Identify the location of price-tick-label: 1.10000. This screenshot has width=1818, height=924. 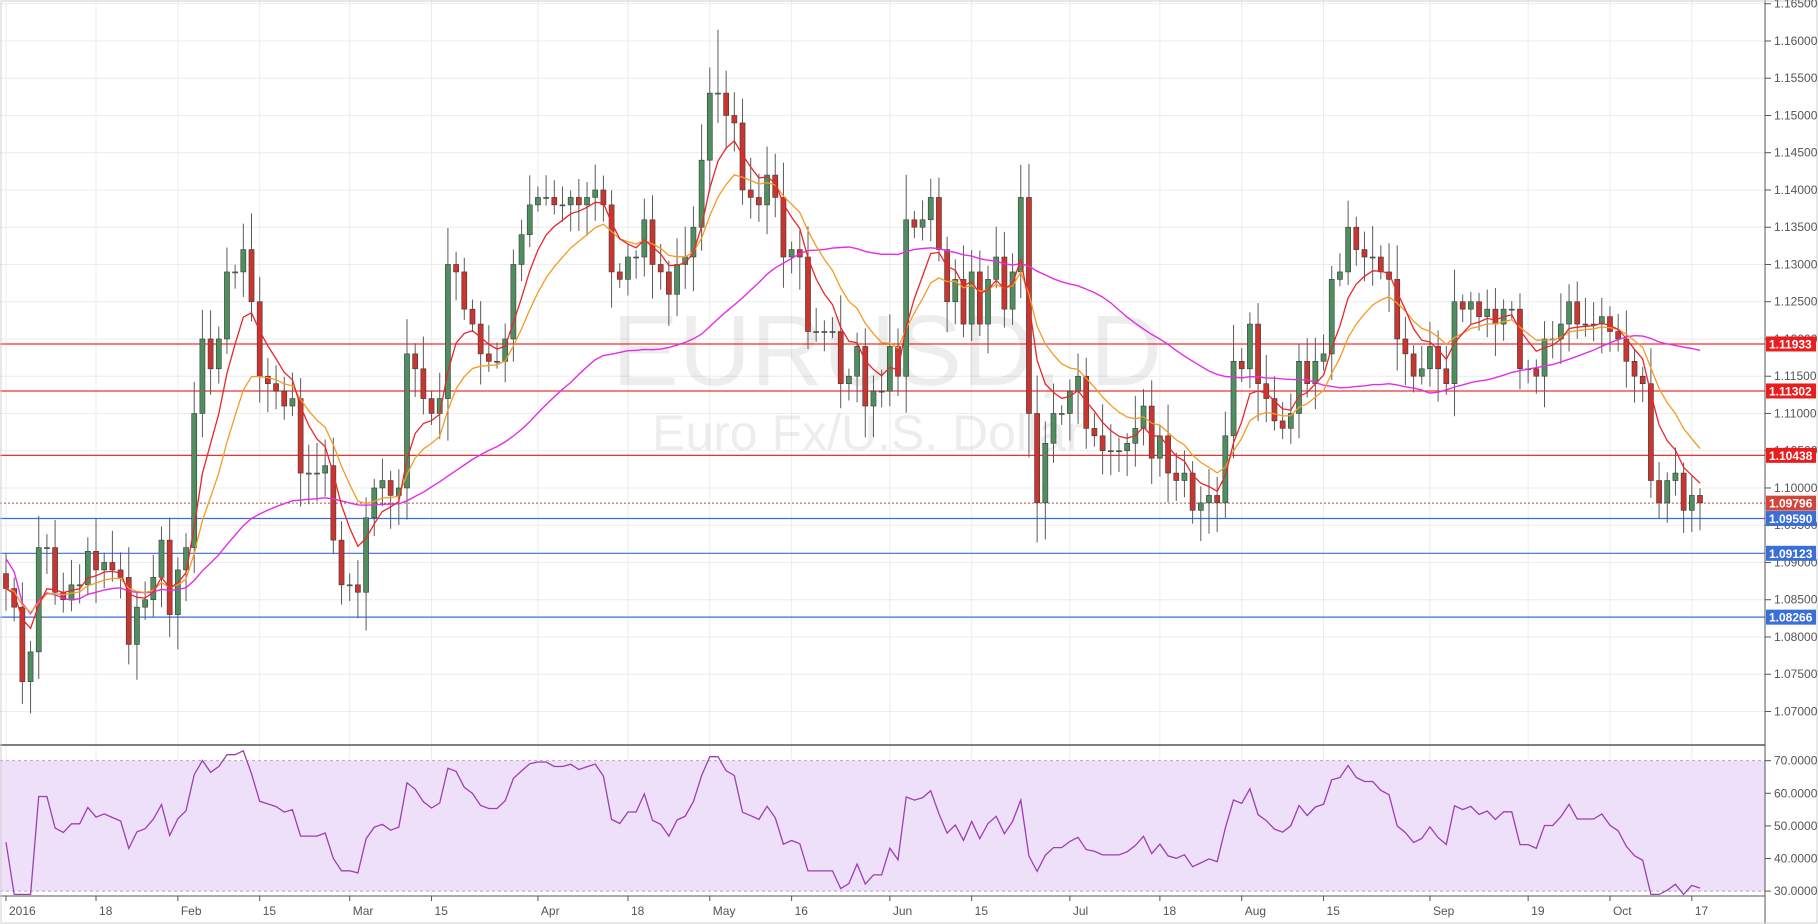
(1796, 488).